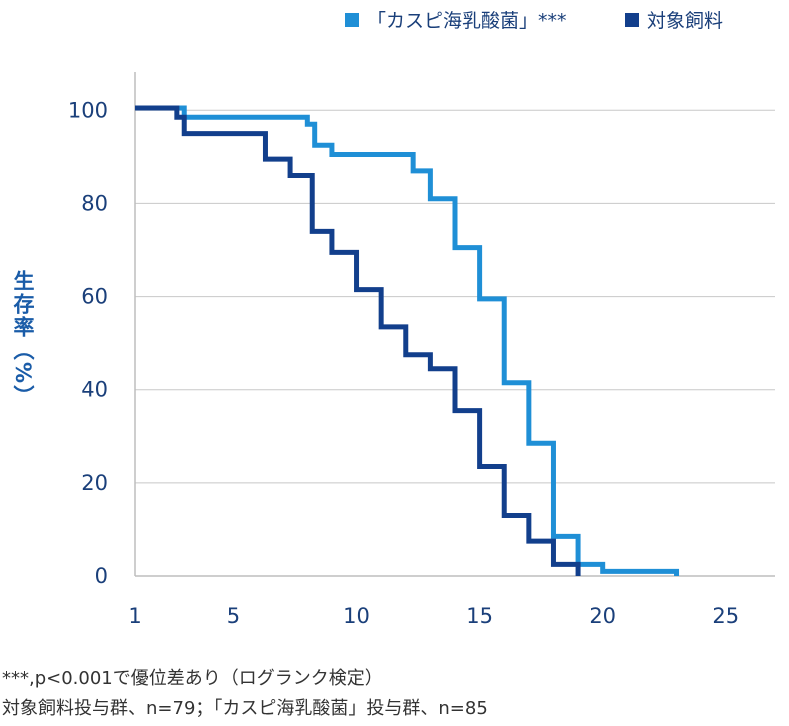 This screenshot has height=726, width=789. I want to click on legend-item-kaspi: 「カスピ海乳酸菌」***, so click(456, 19).